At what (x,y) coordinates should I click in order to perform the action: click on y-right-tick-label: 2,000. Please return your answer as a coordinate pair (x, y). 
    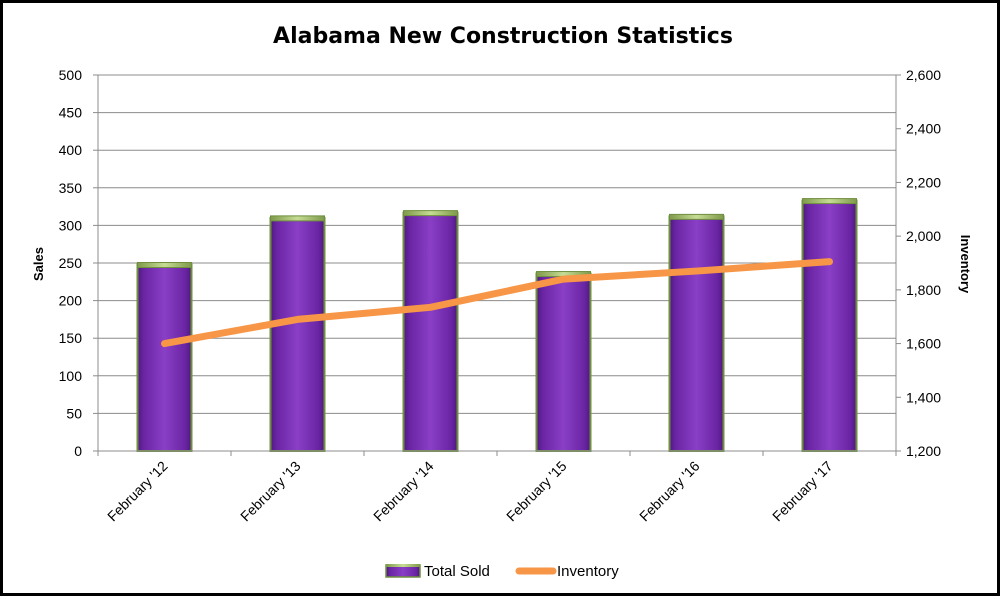
    Looking at the image, I should click on (923, 236).